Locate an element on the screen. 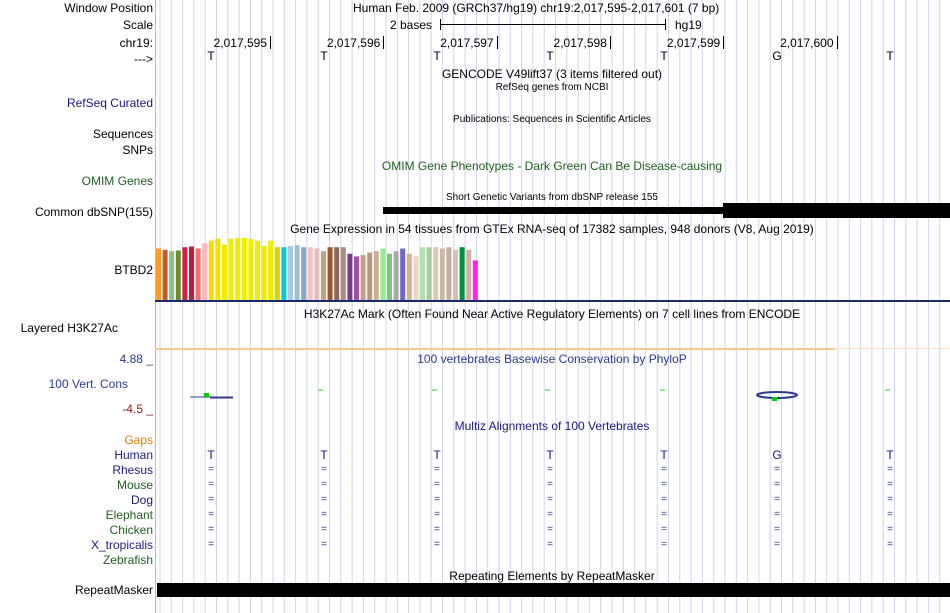 The image size is (950, 613). dbsnp-feature-thin is located at coordinates (553, 210).